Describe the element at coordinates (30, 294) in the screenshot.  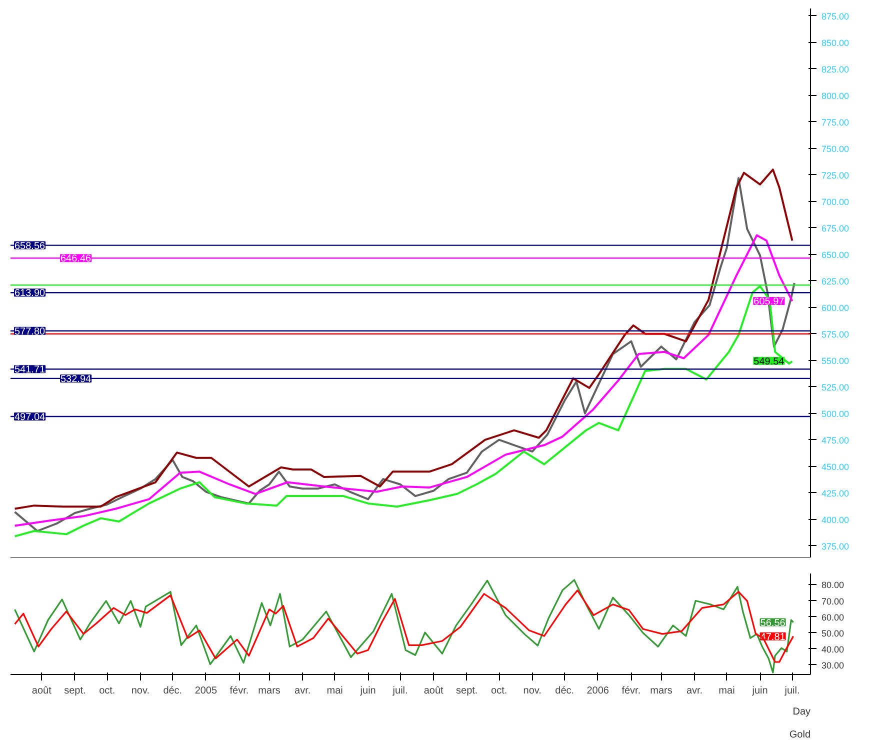
I see `ref-line-label: 613.90` at that location.